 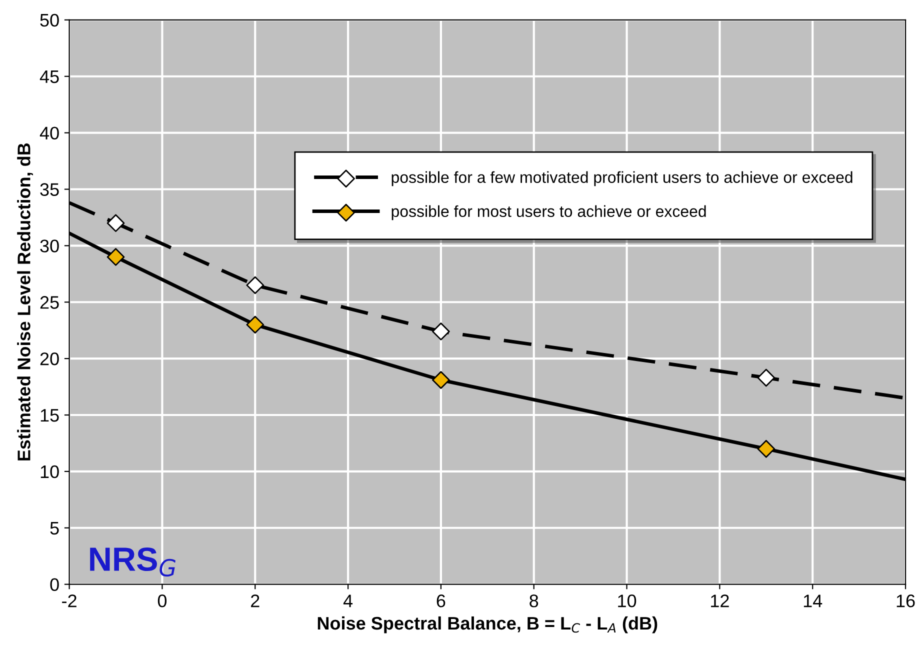 What do you see at coordinates (549, 212) in the screenshot?
I see `legend-label: possible for most users to achieve or exceed` at bounding box center [549, 212].